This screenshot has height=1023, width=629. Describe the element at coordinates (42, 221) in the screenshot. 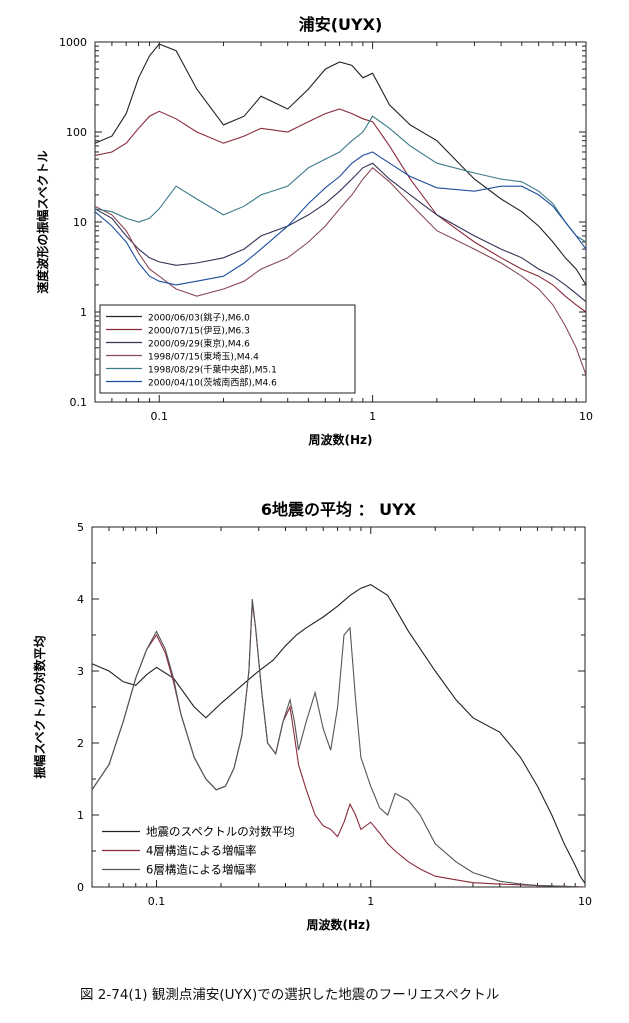

I see `y-axis-label: 速度波形の振幅スペクトル` at that location.